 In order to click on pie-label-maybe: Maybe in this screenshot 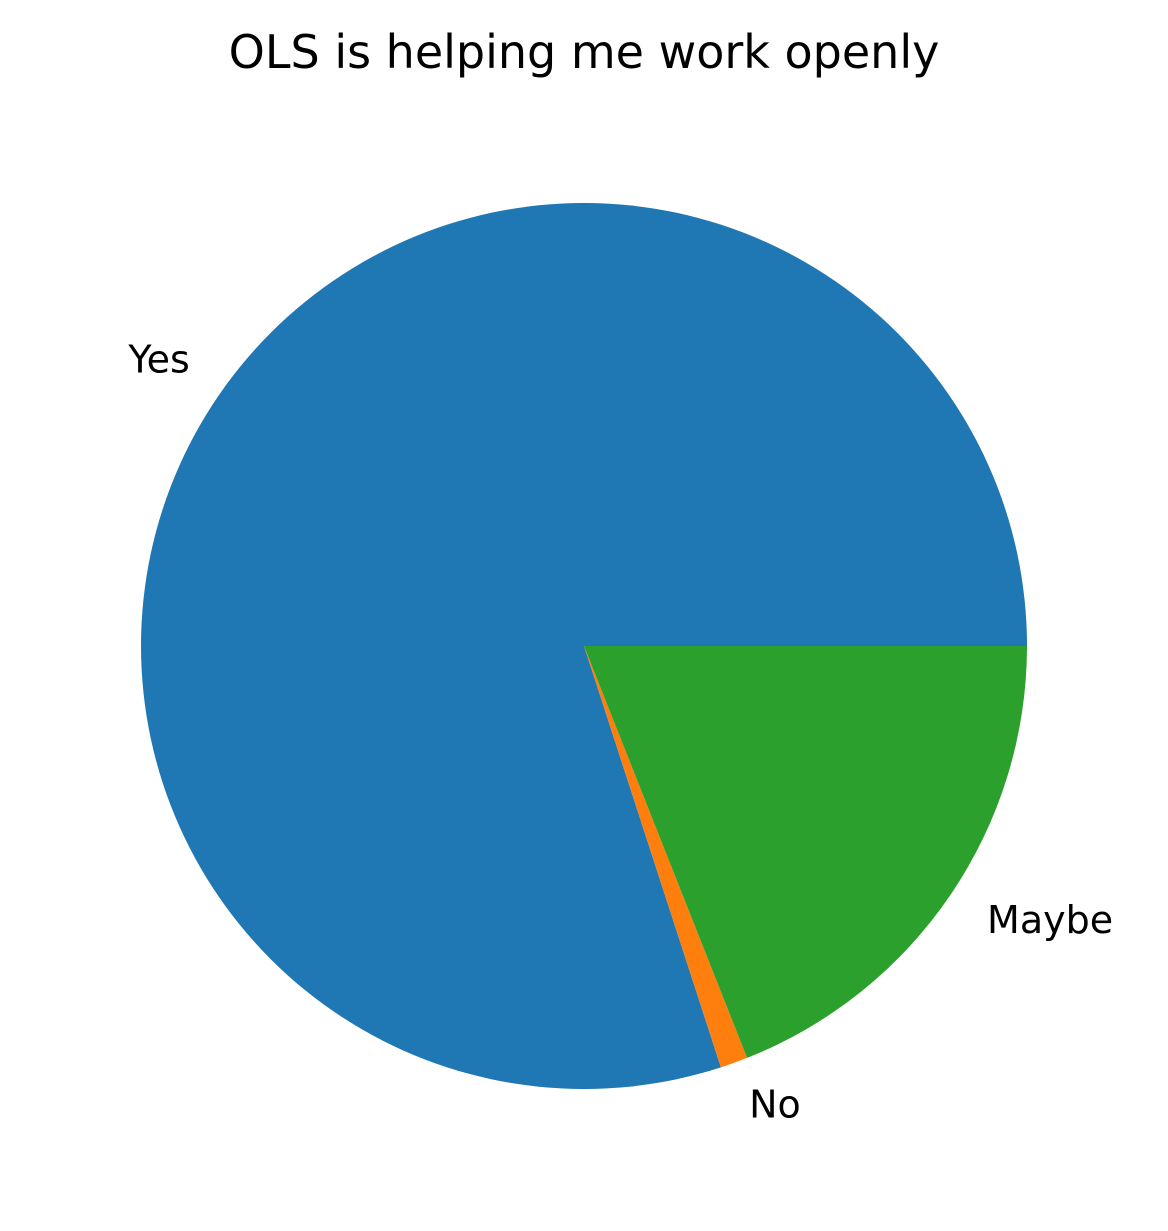, I will do `click(1050, 920)`.